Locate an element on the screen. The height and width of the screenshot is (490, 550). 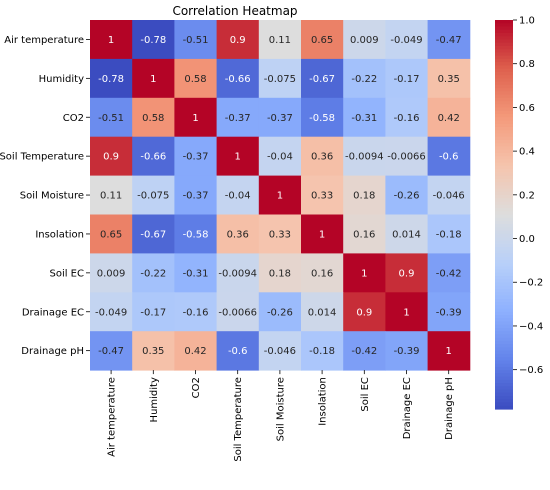
cell-value-label: -0.04 is located at coordinates (238, 196).